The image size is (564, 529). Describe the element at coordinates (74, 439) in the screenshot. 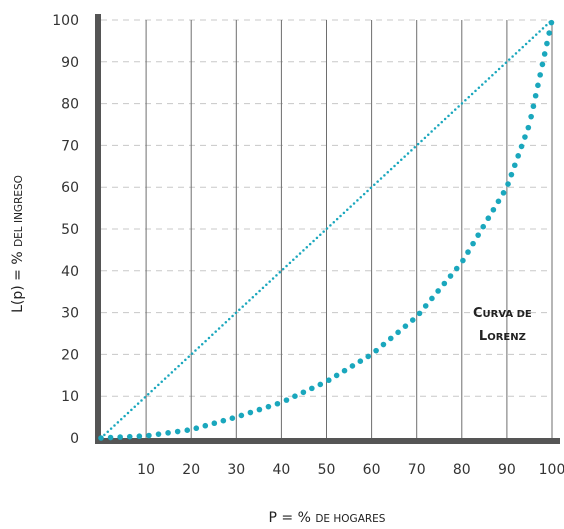

I see `y-tick-label-0: 0` at that location.